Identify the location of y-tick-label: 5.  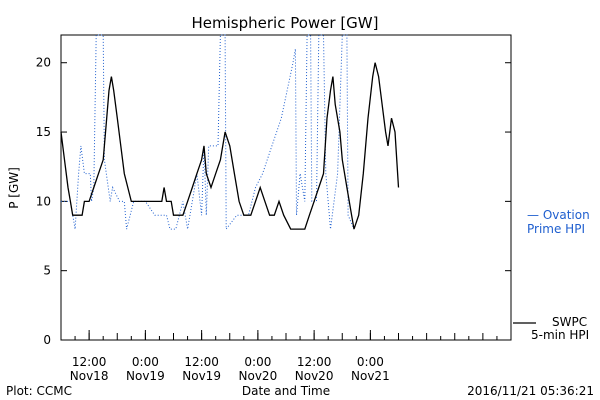
(47, 271).